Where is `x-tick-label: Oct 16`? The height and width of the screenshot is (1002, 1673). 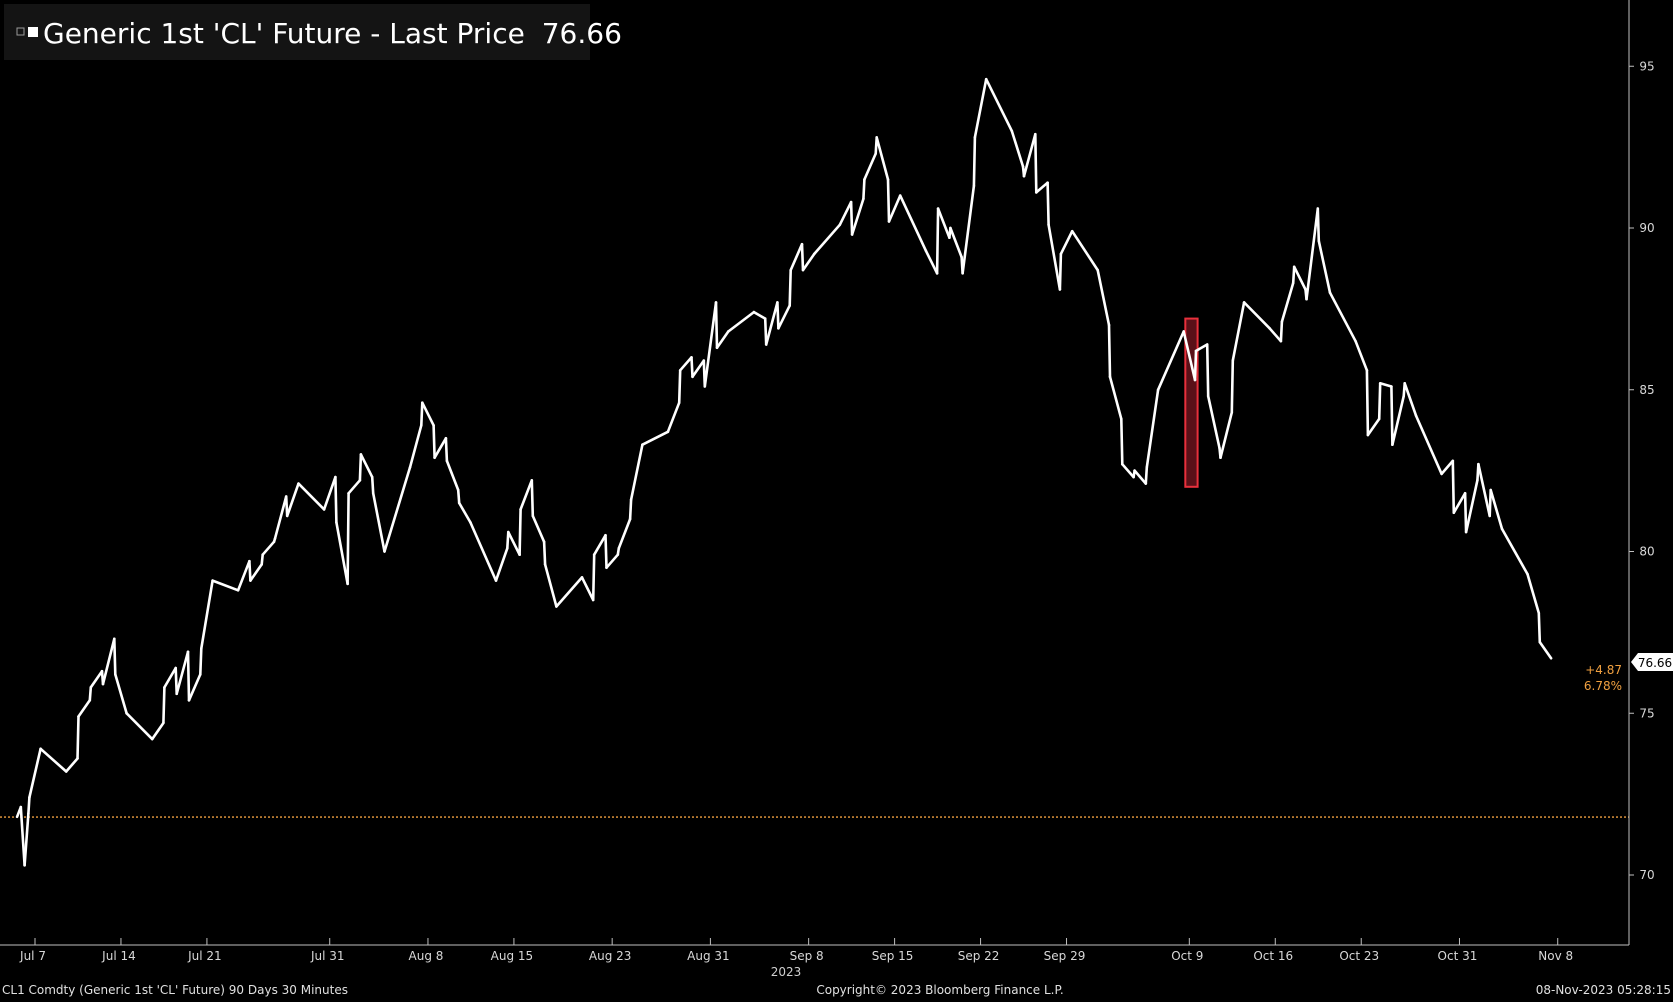 x-tick-label: Oct 16 is located at coordinates (1273, 956).